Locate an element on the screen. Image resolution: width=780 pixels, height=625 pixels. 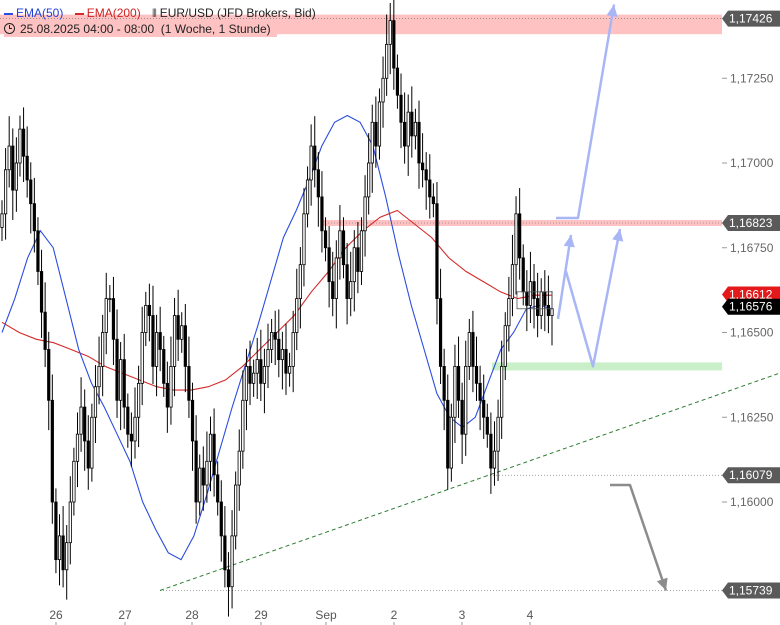
x-tick-label: 28 is located at coordinates (192, 615).